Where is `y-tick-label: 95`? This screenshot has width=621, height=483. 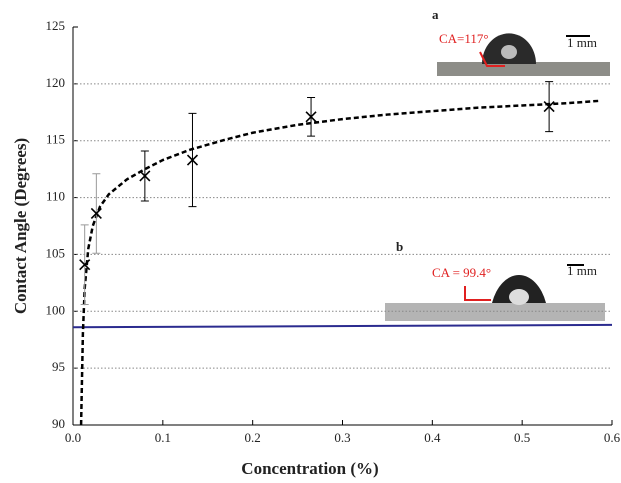
y-tick-label: 95 is located at coordinates (58, 366).